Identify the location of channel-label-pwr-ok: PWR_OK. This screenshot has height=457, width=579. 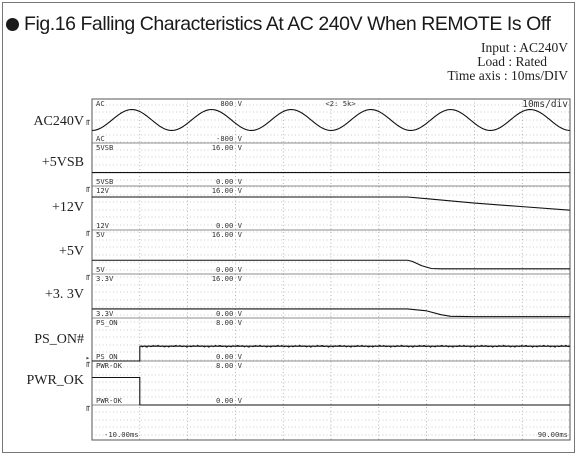
(55, 380).